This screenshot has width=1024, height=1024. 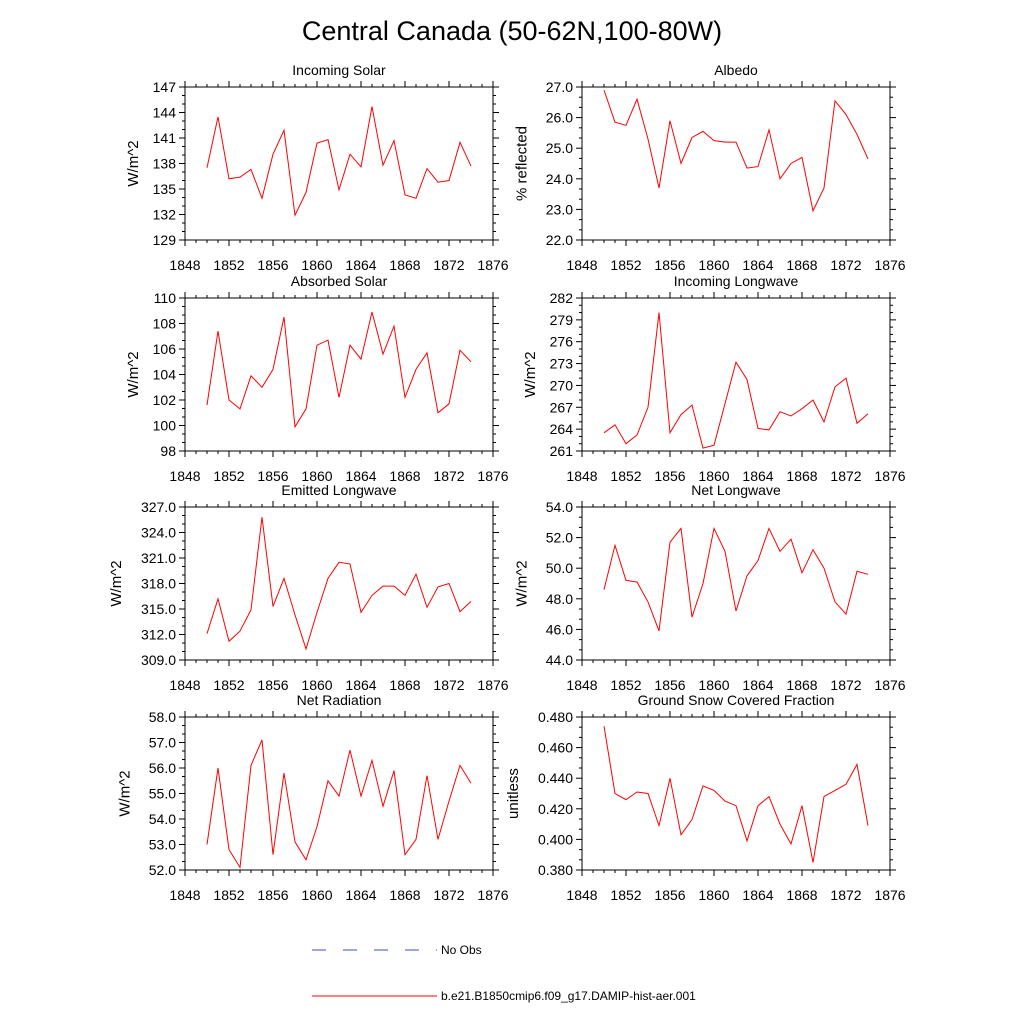 What do you see at coordinates (562, 407) in the screenshot?
I see `y-tick-label: 267` at bounding box center [562, 407].